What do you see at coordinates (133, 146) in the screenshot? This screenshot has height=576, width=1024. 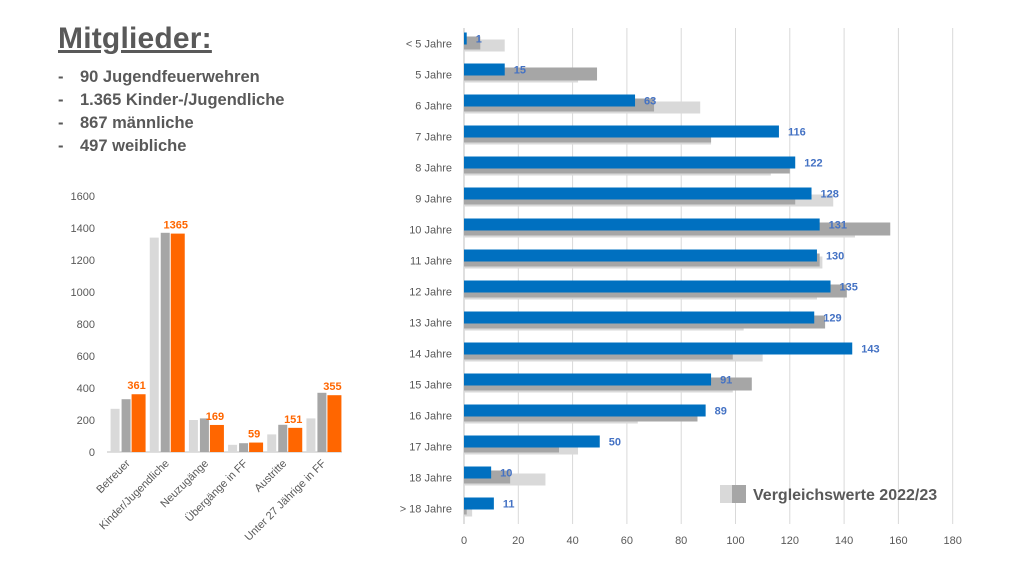 I see `summary-text: 497 weibliche` at bounding box center [133, 146].